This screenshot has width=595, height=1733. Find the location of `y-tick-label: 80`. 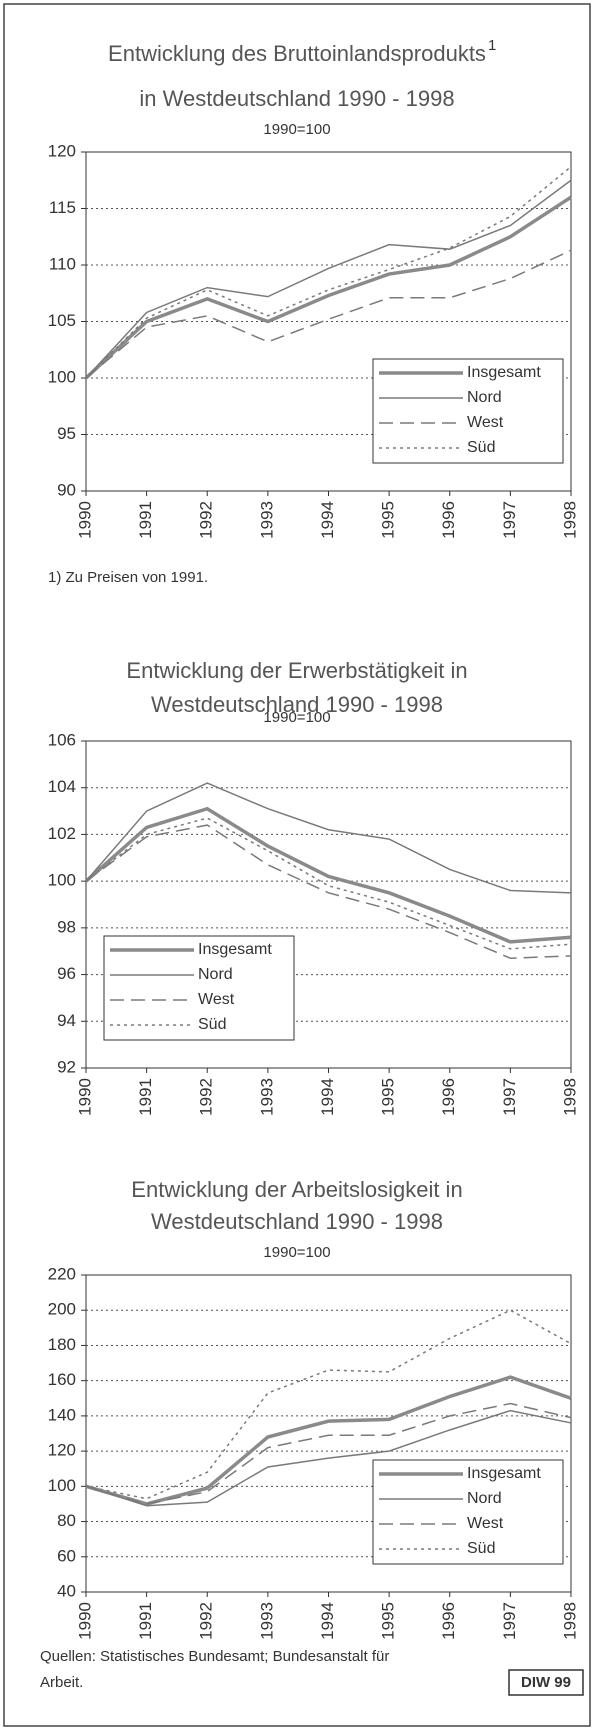

y-tick-label: 80 is located at coordinates (66, 1520).